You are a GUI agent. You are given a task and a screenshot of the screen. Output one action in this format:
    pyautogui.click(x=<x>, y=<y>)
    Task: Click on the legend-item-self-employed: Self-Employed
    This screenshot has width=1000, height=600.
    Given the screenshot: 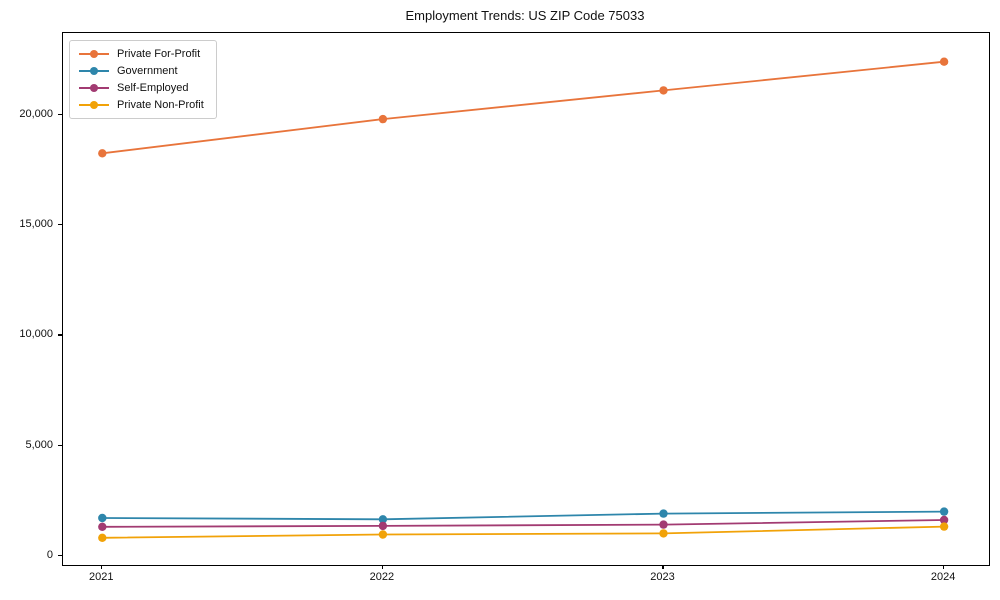 What is the action you would take?
    pyautogui.click(x=141, y=88)
    